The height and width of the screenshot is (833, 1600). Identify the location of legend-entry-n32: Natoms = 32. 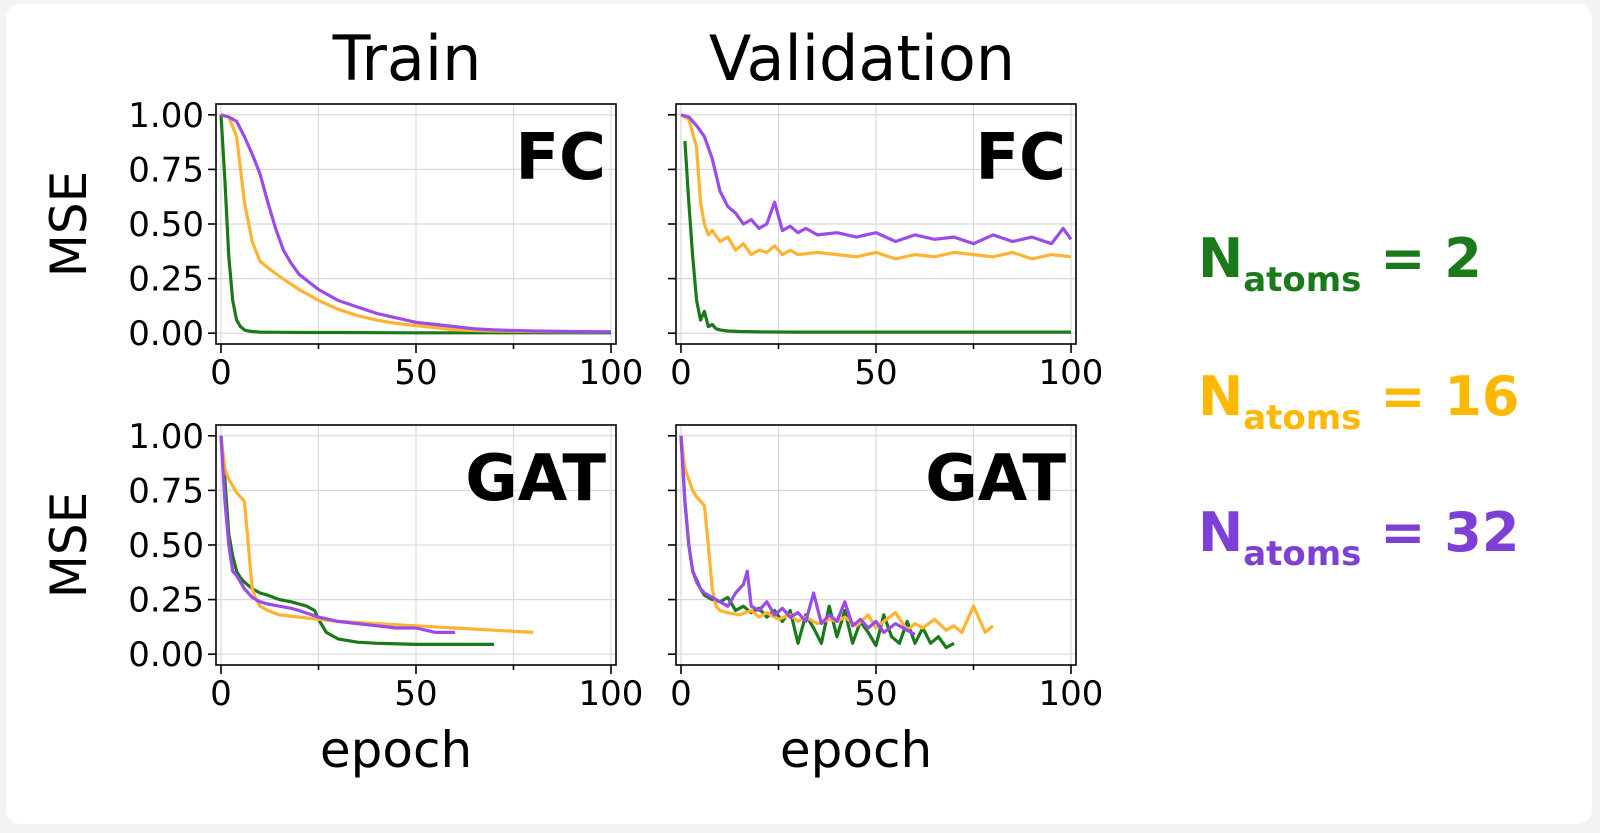
(1358, 540).